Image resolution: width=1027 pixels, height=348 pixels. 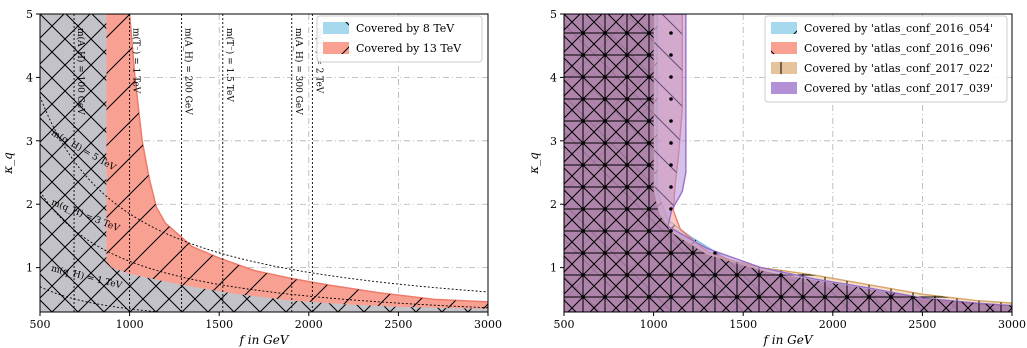 What do you see at coordinates (833, 324) in the screenshot?
I see `right-xtick-label: 2000` at bounding box center [833, 324].